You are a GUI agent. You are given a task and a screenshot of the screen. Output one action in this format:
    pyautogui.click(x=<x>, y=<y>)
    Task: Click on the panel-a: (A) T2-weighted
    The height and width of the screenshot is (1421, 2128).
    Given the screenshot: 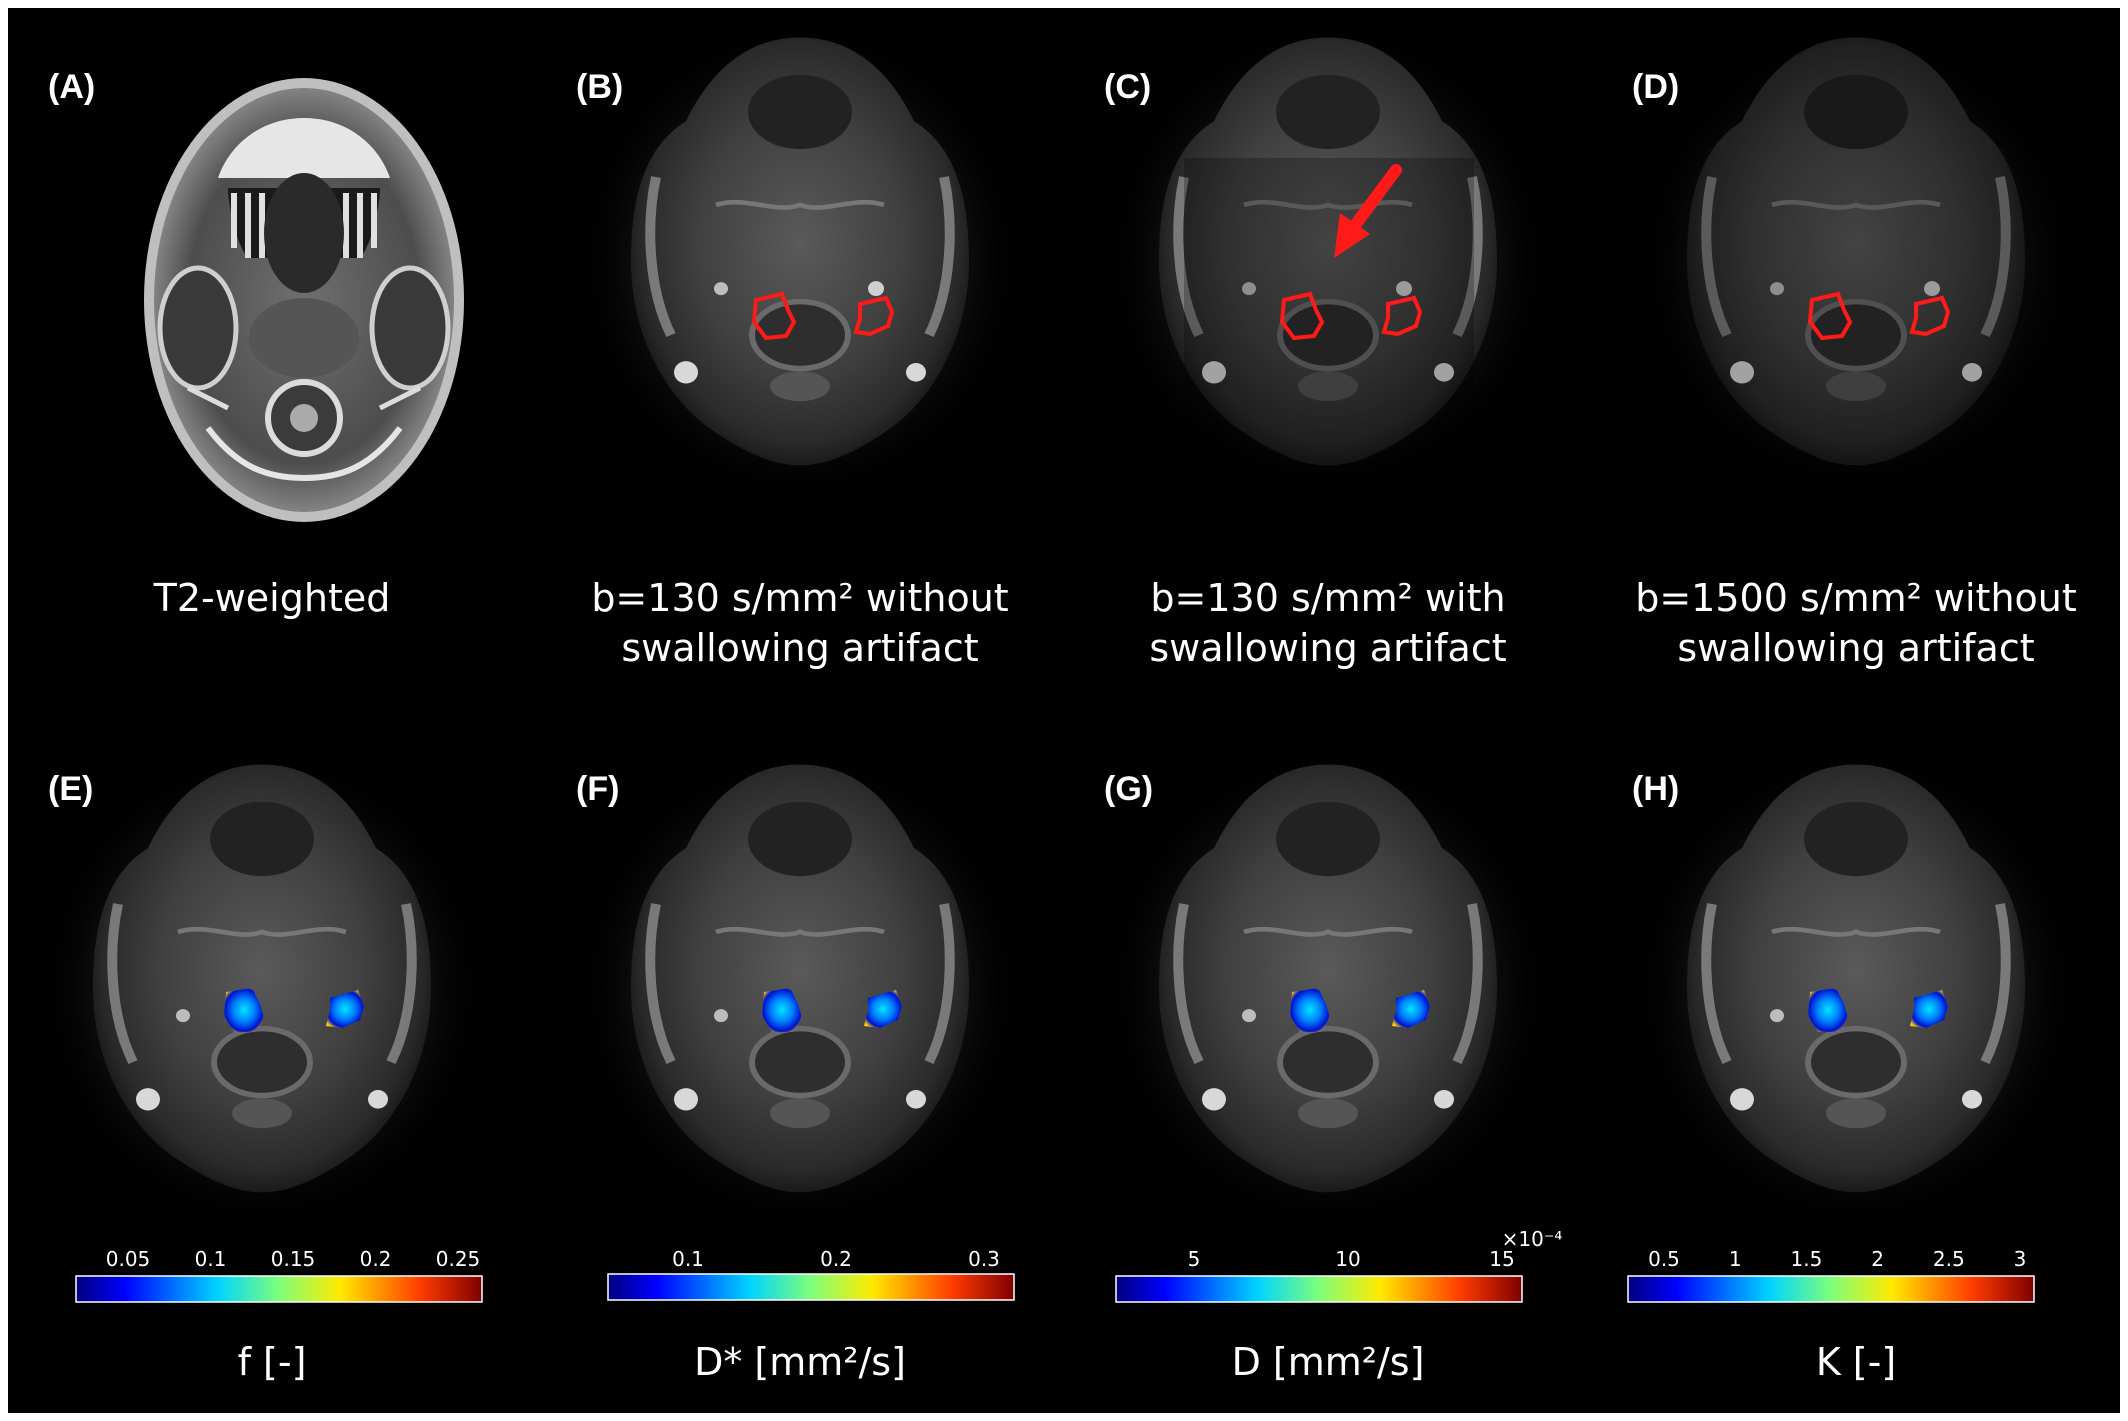 What is the action you would take?
    pyautogui.click(x=272, y=359)
    